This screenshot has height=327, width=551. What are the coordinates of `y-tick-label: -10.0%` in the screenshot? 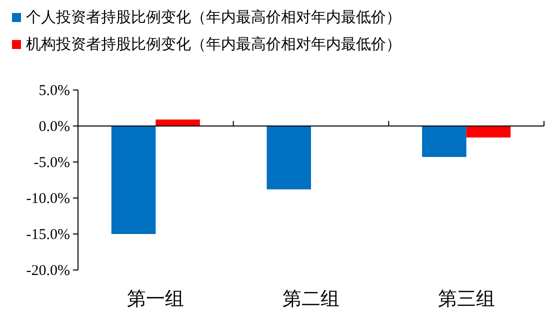 It's located at (48, 199).